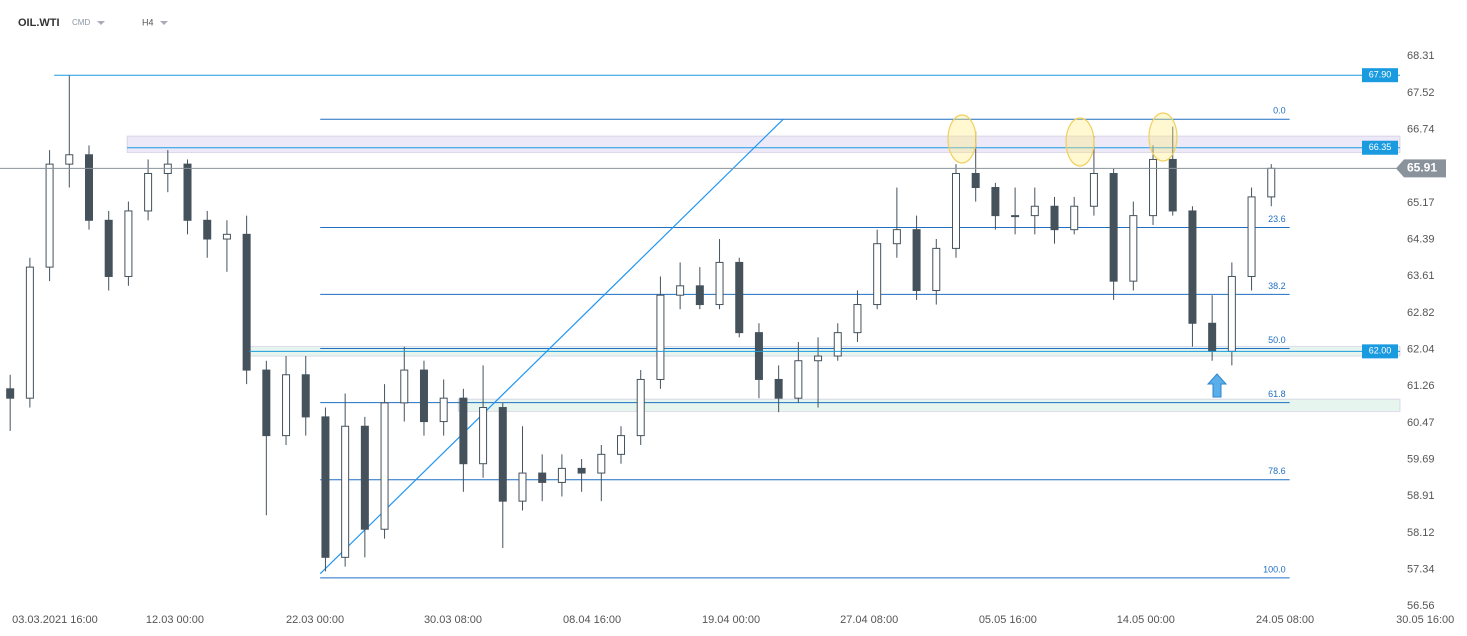  I want to click on x-tick-label: 19.04 00:00, so click(731, 620).